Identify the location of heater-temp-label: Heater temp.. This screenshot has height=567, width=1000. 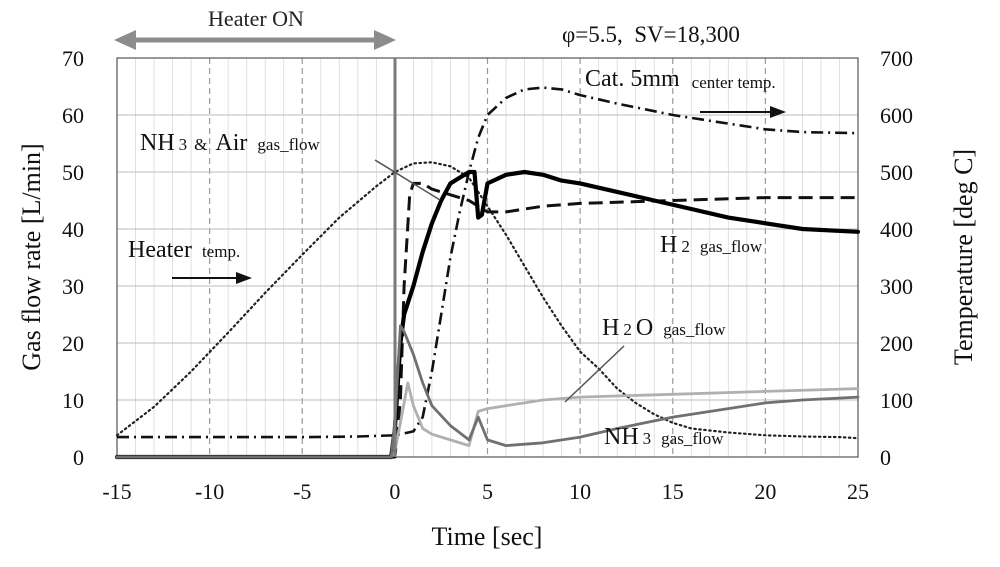
(184, 250).